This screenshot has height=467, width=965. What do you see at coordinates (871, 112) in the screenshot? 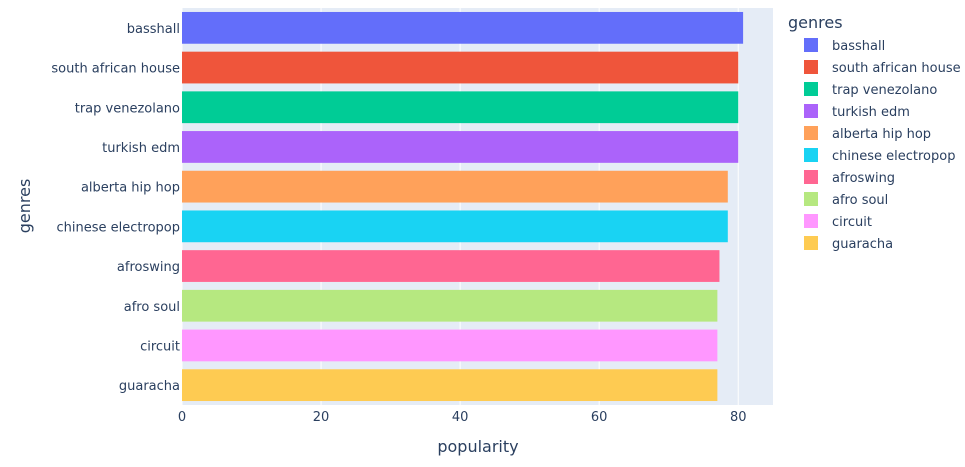
I see `legend-item-label: turkish edm` at bounding box center [871, 112].